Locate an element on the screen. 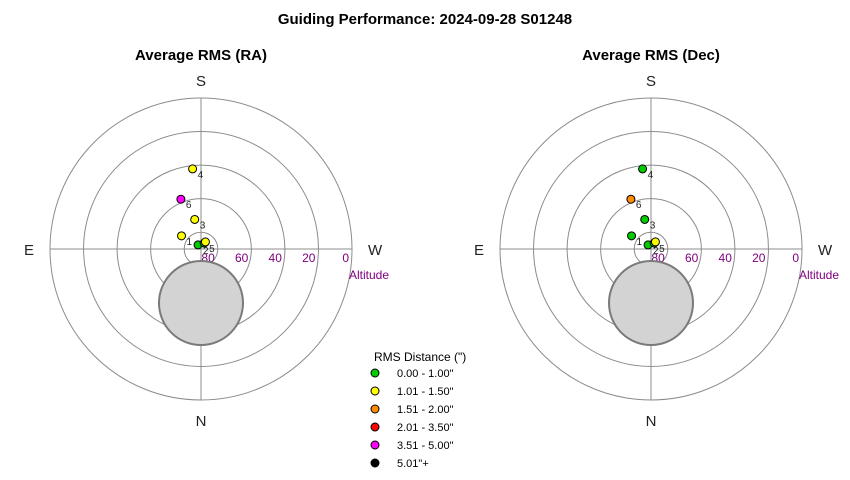 The height and width of the screenshot is (480, 850). chart-title: Guiding Performance: 2024-09-28 S01248 is located at coordinates (425, 19).